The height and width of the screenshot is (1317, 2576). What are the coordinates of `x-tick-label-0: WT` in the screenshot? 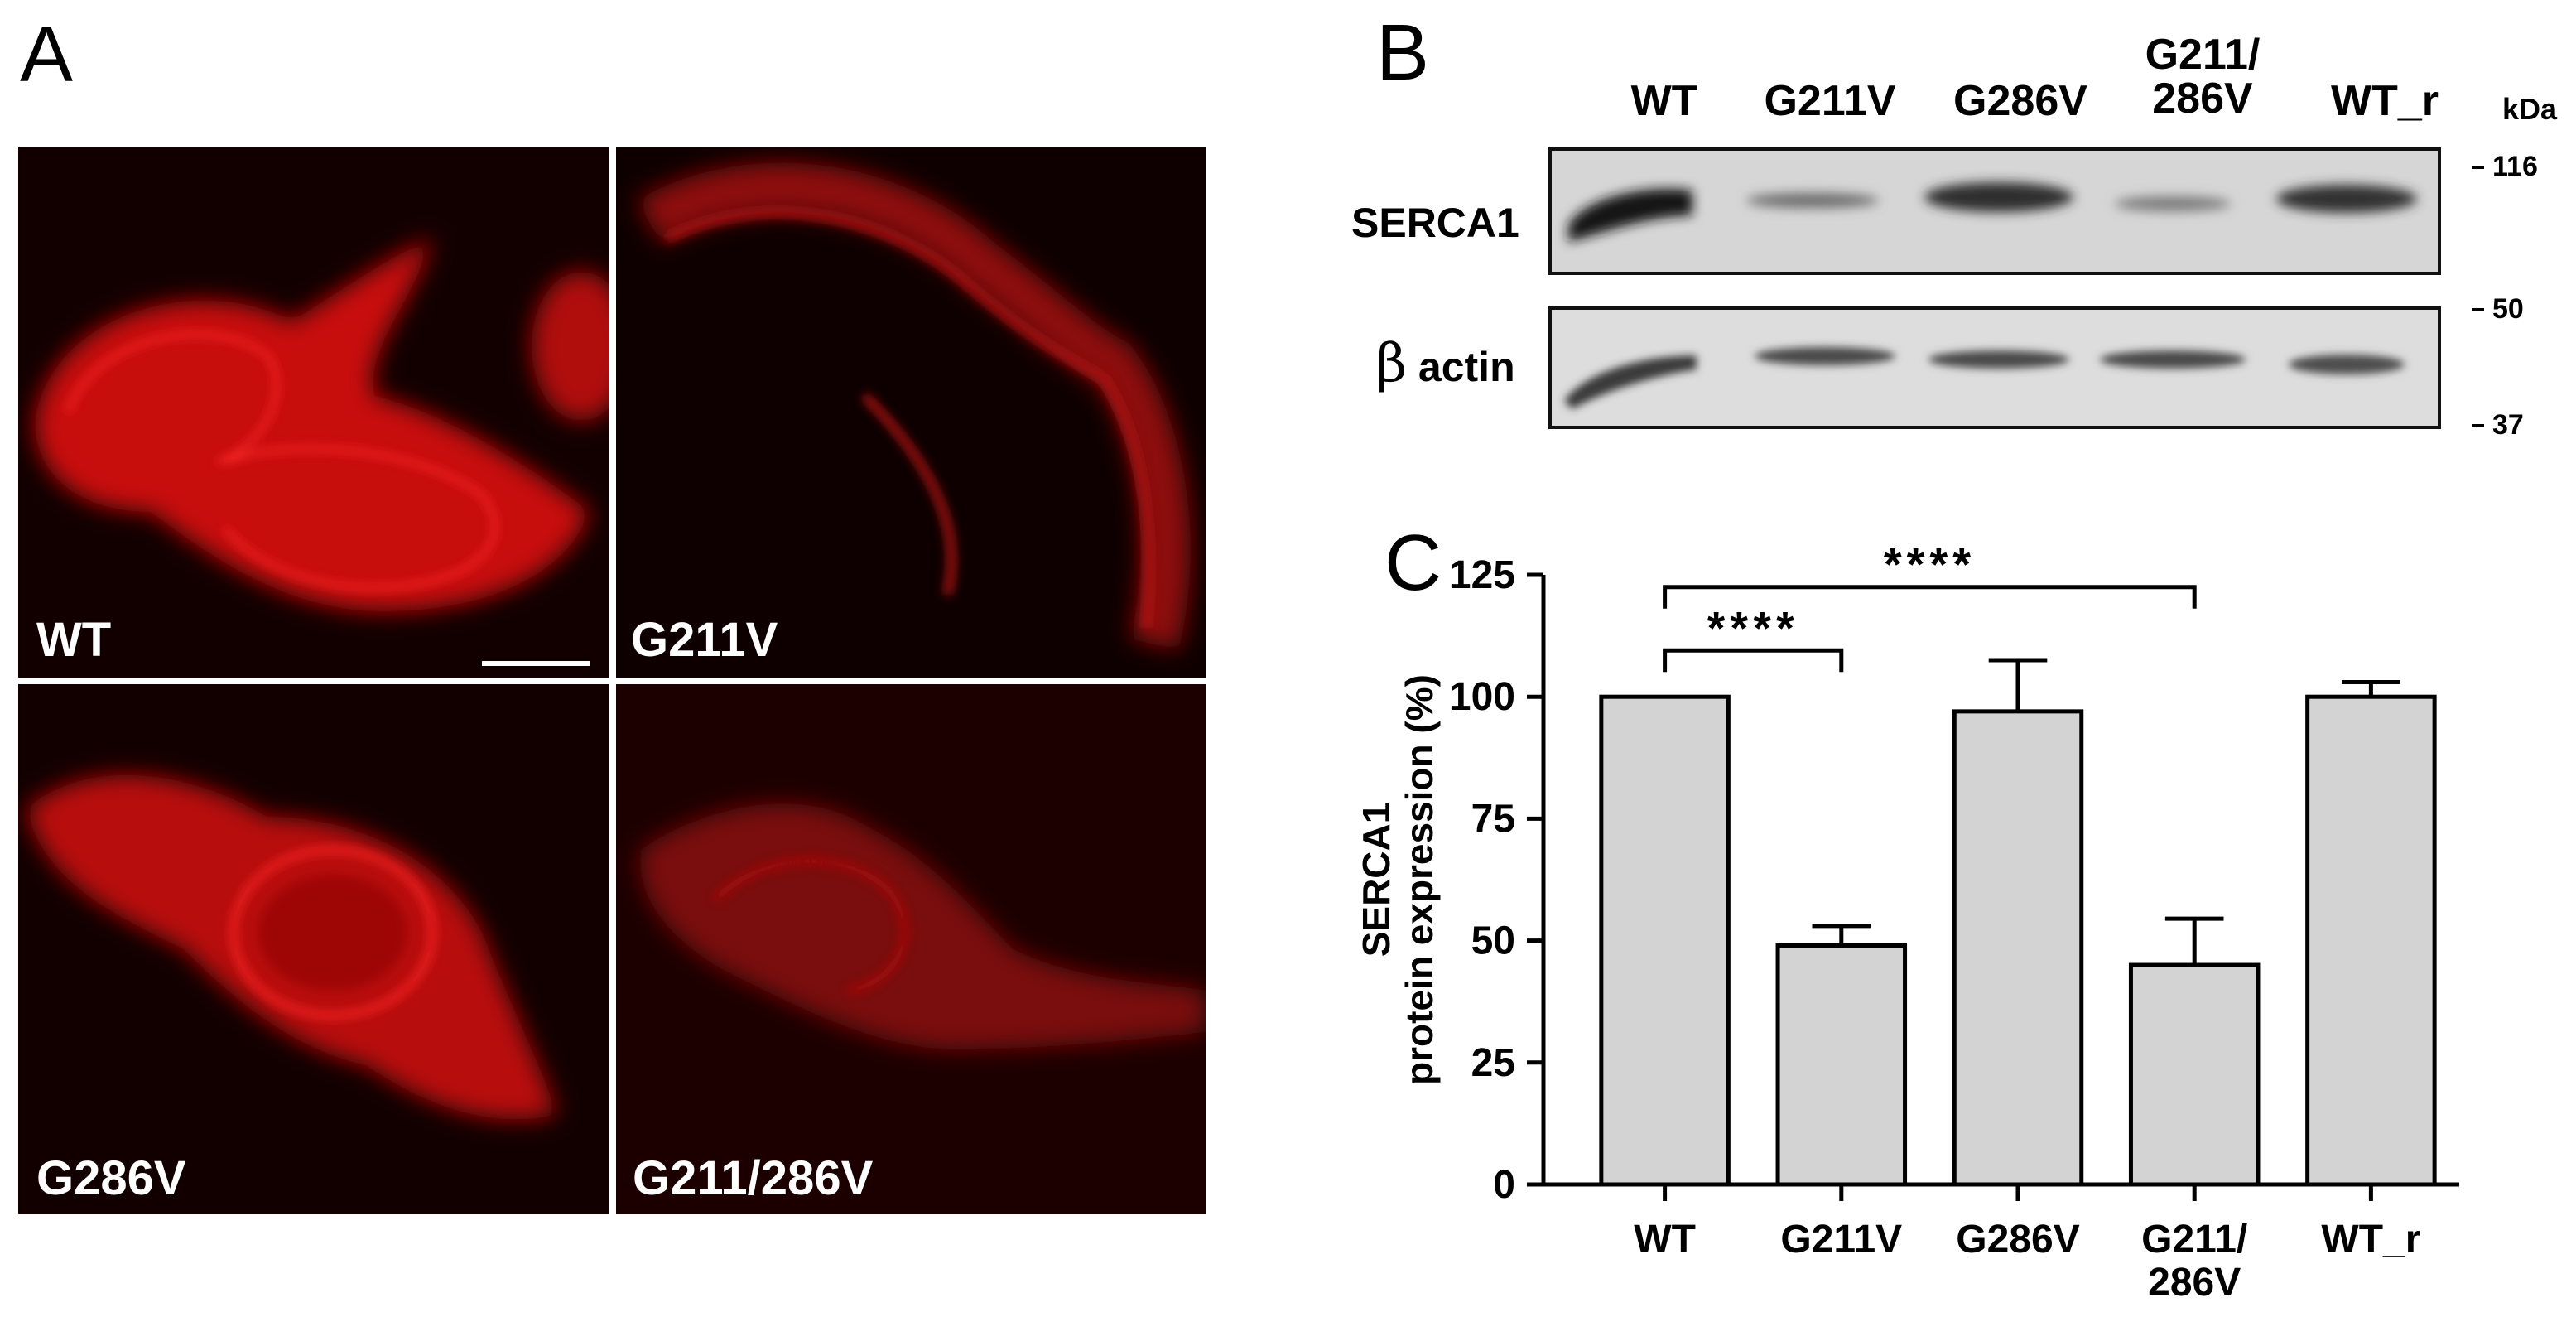 It's located at (1665, 1240).